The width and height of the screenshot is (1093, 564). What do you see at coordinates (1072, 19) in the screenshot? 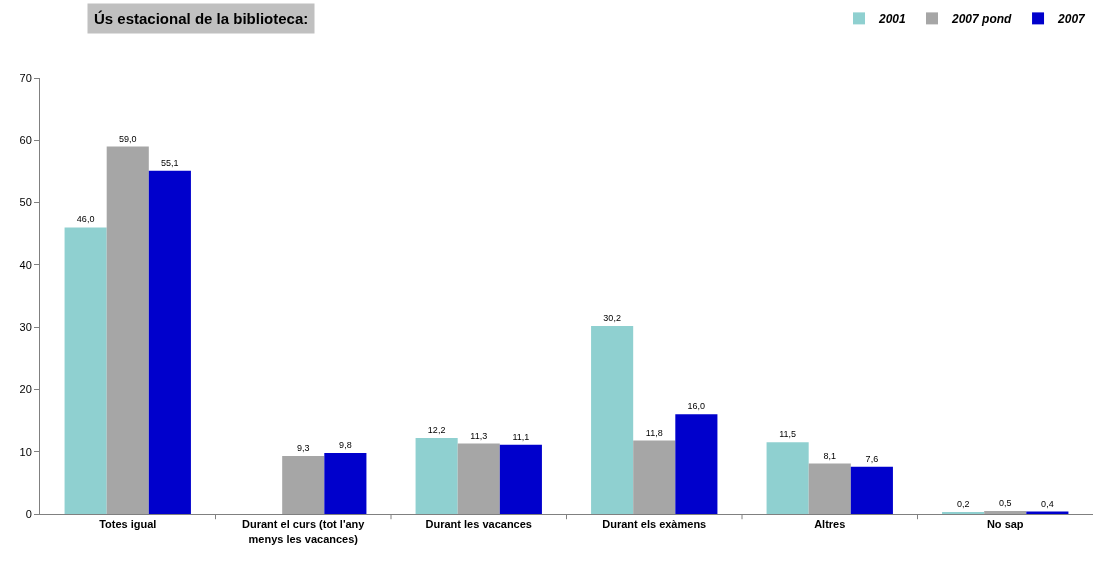
I see `legend-label: 2007` at bounding box center [1072, 19].